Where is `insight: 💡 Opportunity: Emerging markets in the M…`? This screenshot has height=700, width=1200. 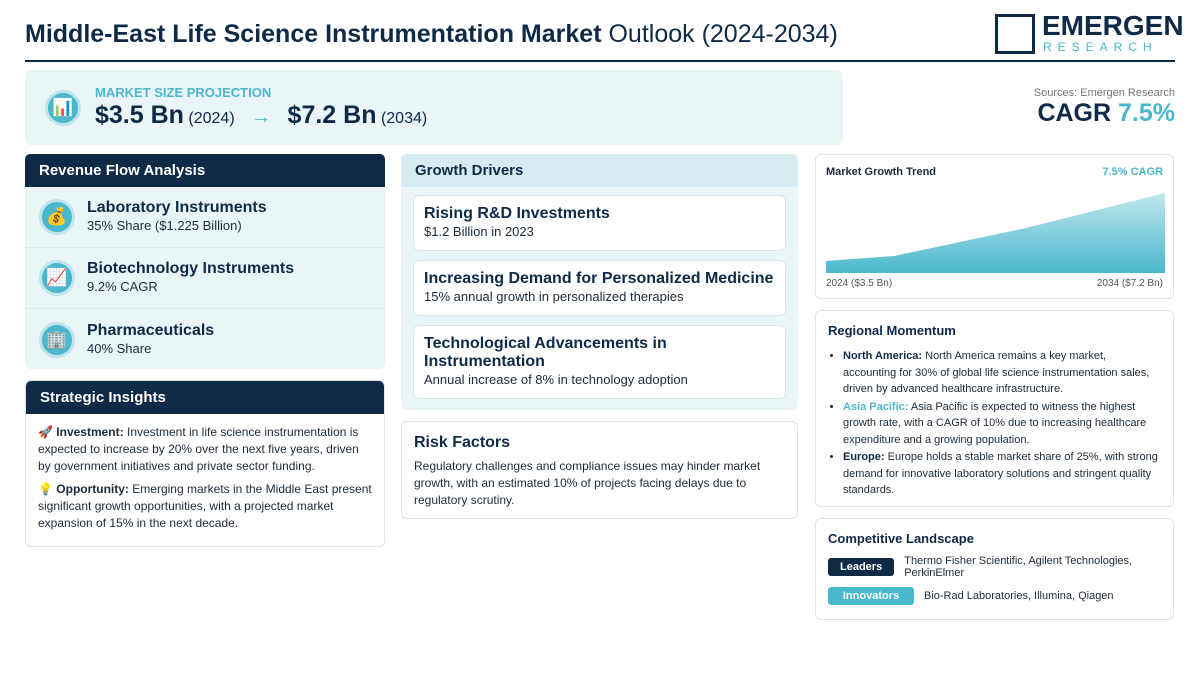
insight: 💡 Opportunity: Emerging markets in the M… is located at coordinates (205, 506).